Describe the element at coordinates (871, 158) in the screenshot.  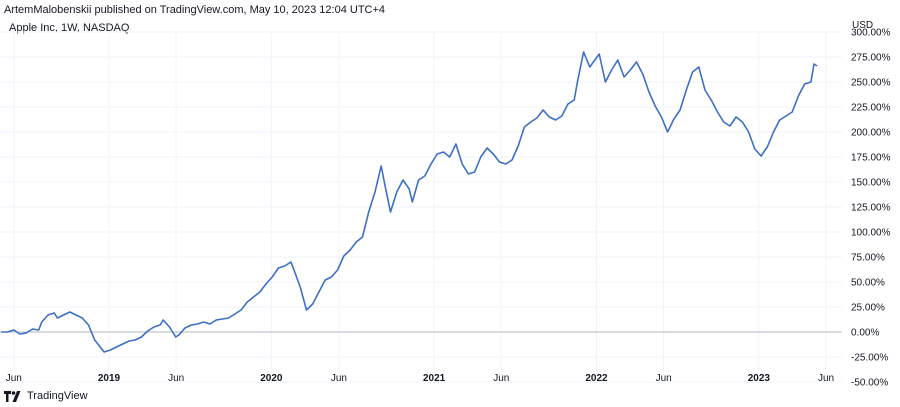
I see `y-tick-label: 175.00%` at that location.